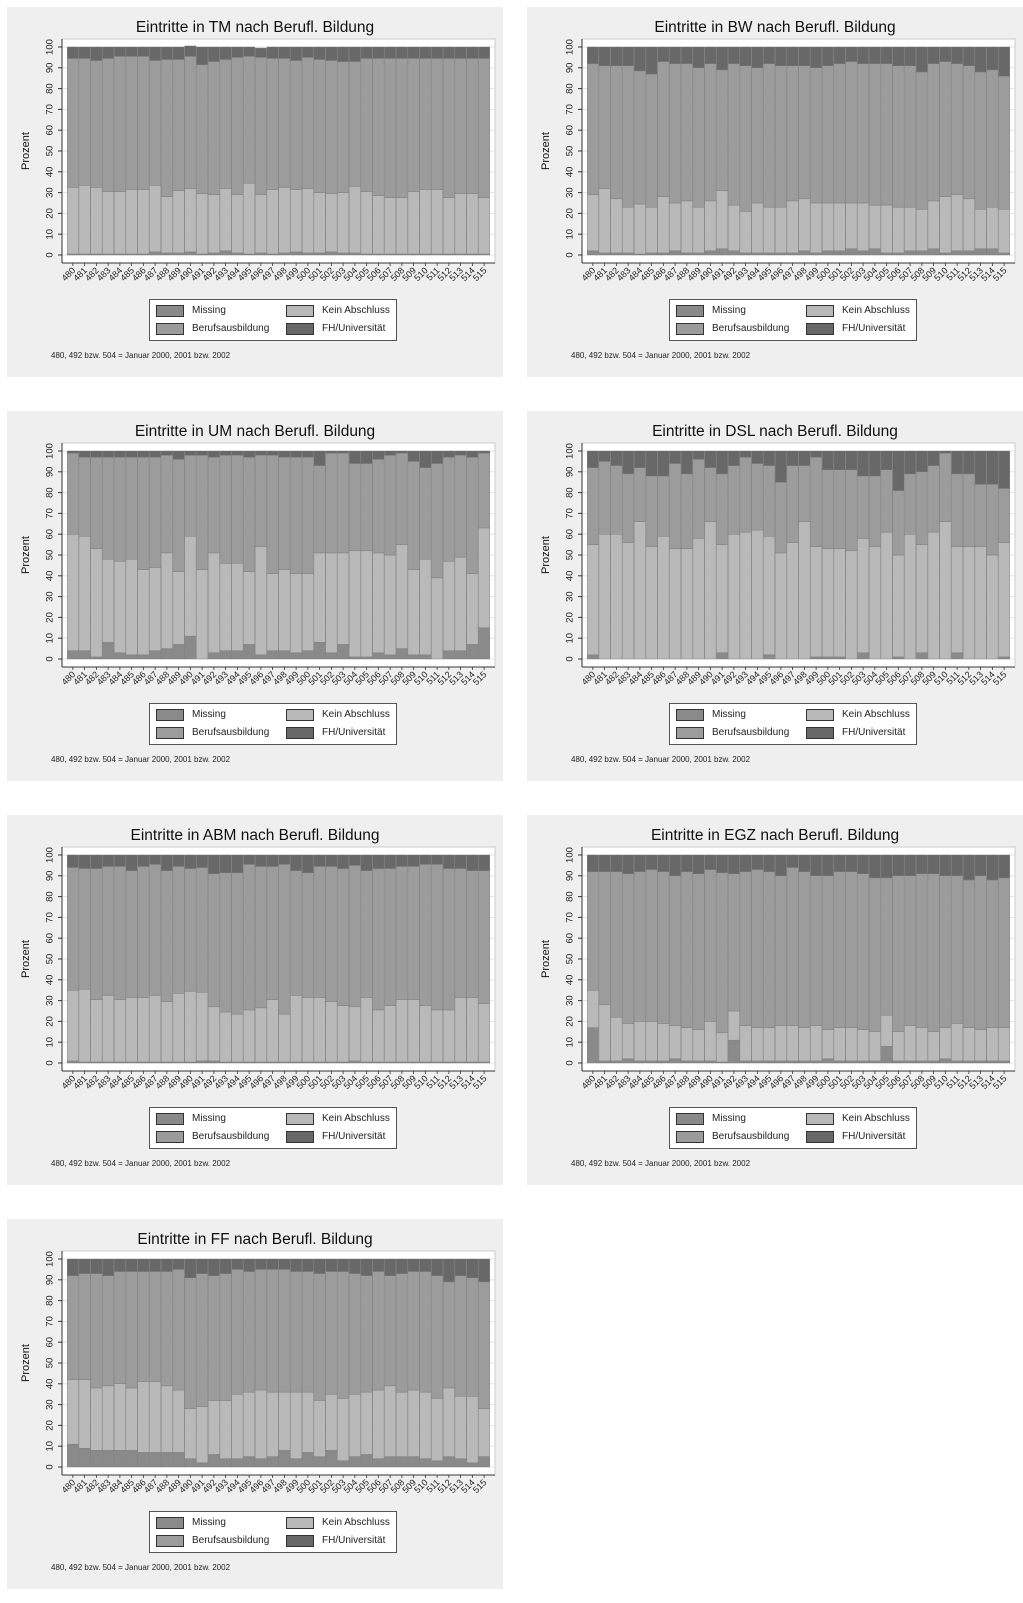 The height and width of the screenshot is (1603, 1023). I want to click on legend-swatch-berufsausbildung, so click(690, 1137).